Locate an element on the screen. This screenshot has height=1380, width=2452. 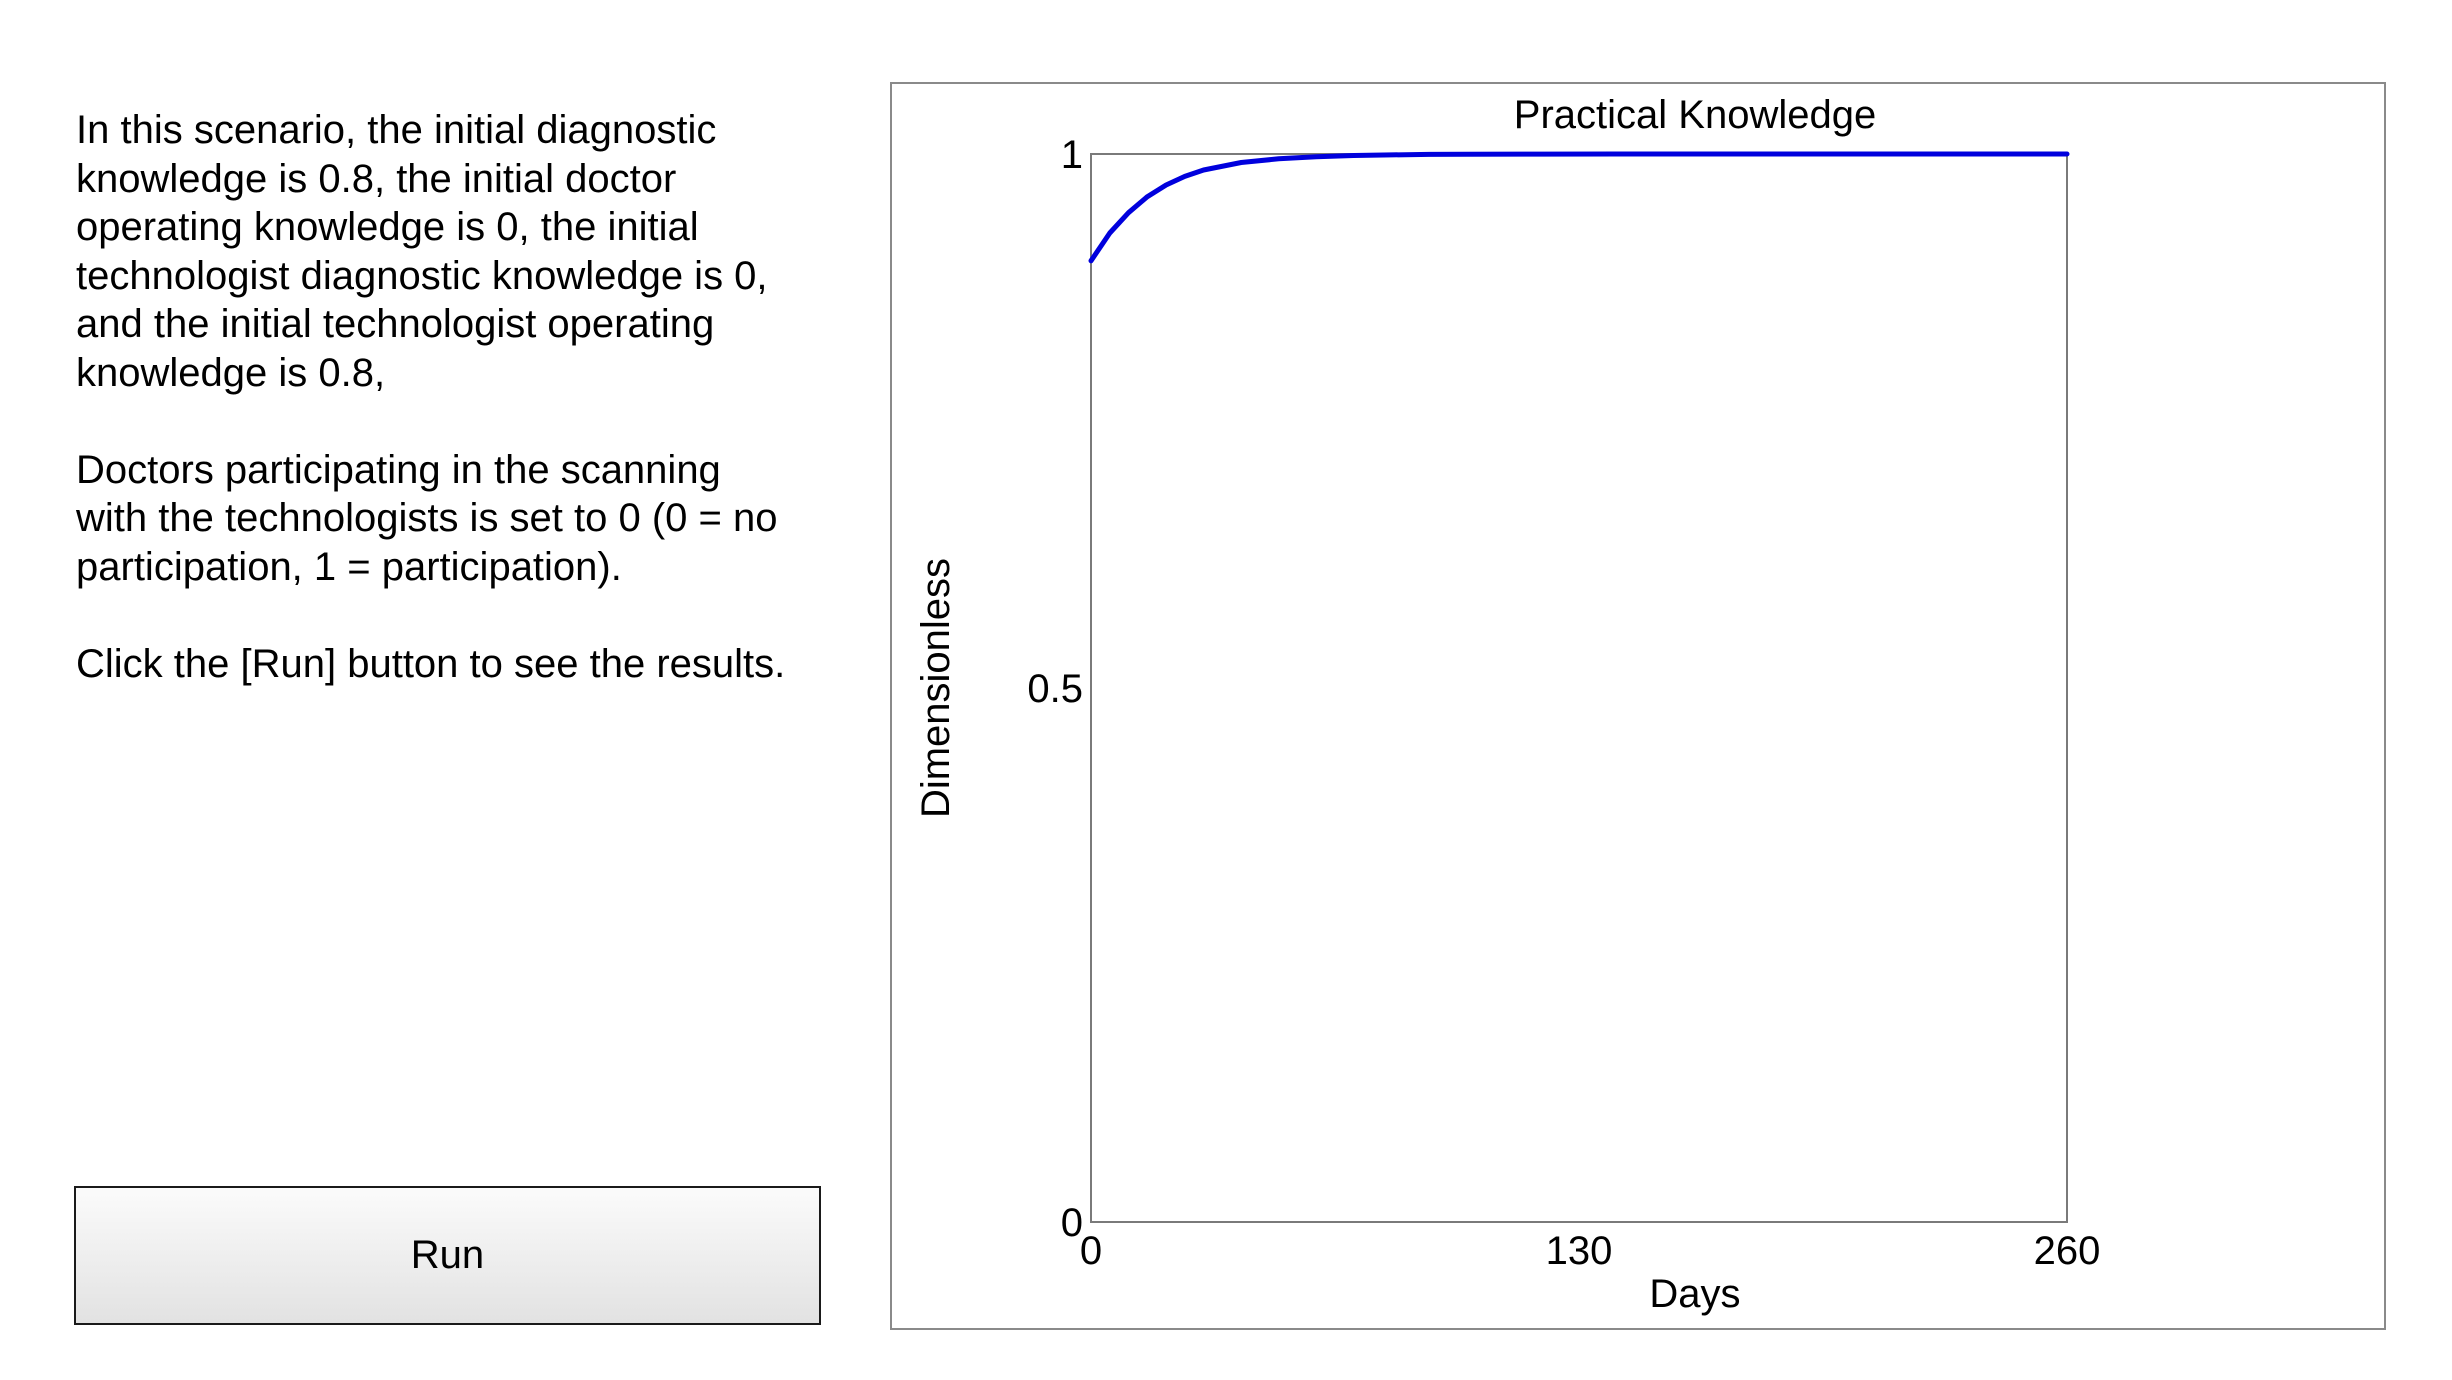
x-axis-label: Days is located at coordinates (1694, 1294).